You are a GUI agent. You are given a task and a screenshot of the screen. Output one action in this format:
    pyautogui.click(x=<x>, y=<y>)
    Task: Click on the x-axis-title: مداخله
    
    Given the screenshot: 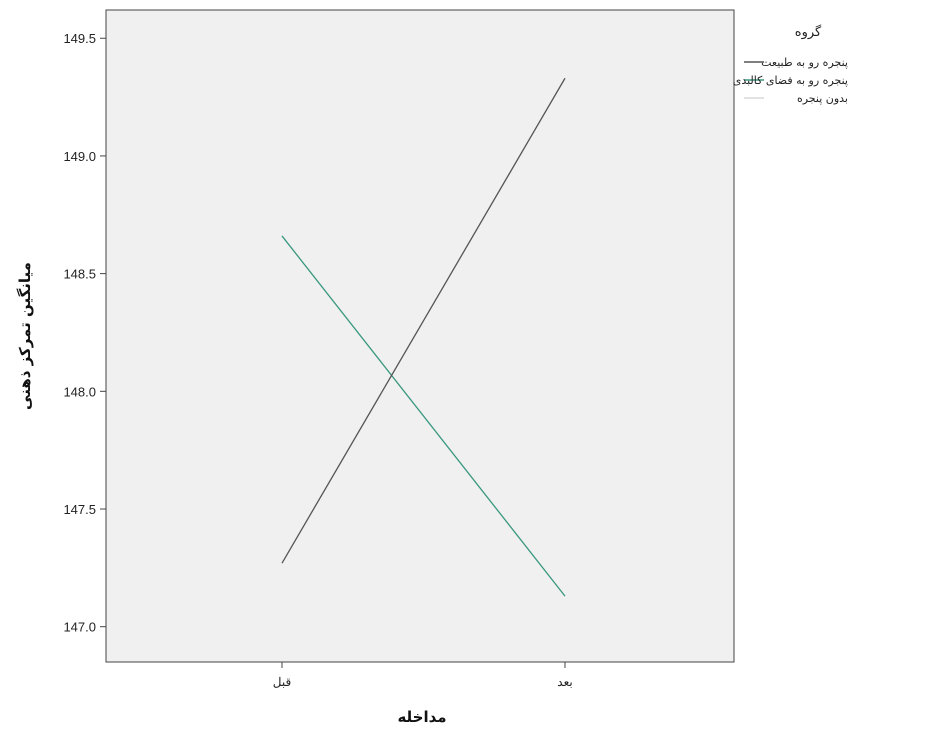 What is the action you would take?
    pyautogui.click(x=421, y=717)
    